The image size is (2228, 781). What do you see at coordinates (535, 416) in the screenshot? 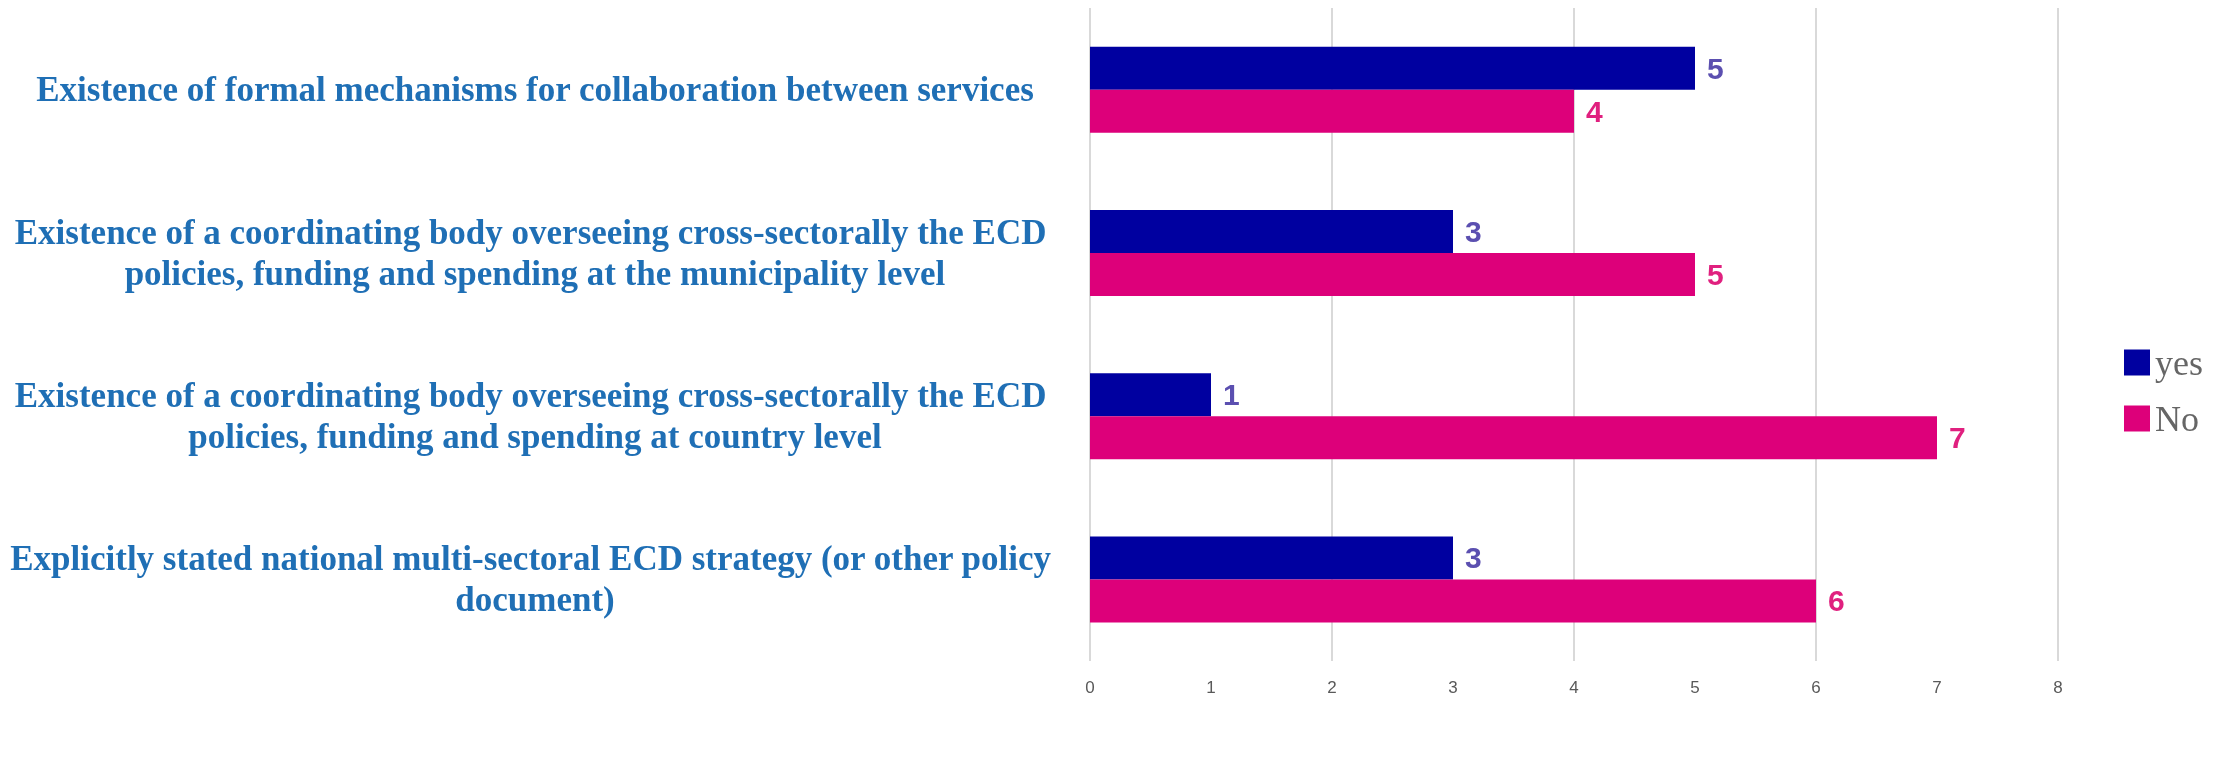
I see `y-tick-label: Existence of a coordinating body overseeing cross-sectorally the ECD policies, funding and spending at country level` at bounding box center [535, 416].